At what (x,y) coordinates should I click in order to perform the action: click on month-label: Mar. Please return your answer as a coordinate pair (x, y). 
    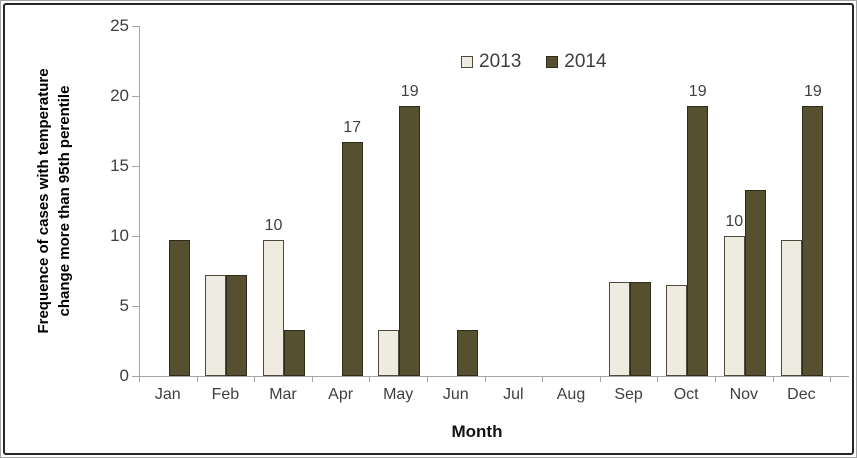
    Looking at the image, I should click on (283, 394).